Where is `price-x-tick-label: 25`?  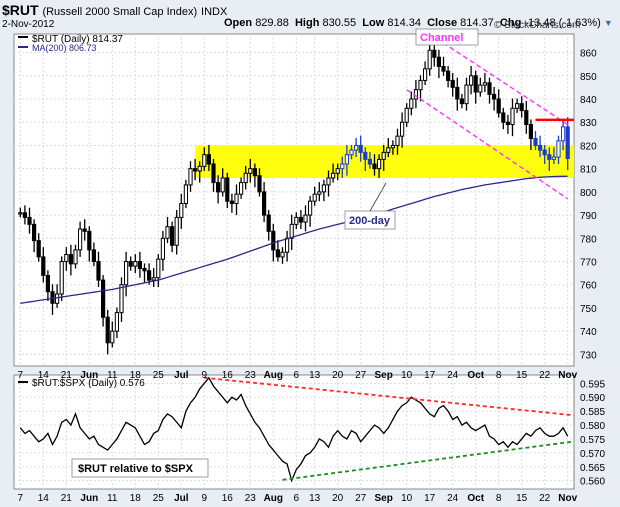
price-x-tick-label: 25 is located at coordinates (159, 375).